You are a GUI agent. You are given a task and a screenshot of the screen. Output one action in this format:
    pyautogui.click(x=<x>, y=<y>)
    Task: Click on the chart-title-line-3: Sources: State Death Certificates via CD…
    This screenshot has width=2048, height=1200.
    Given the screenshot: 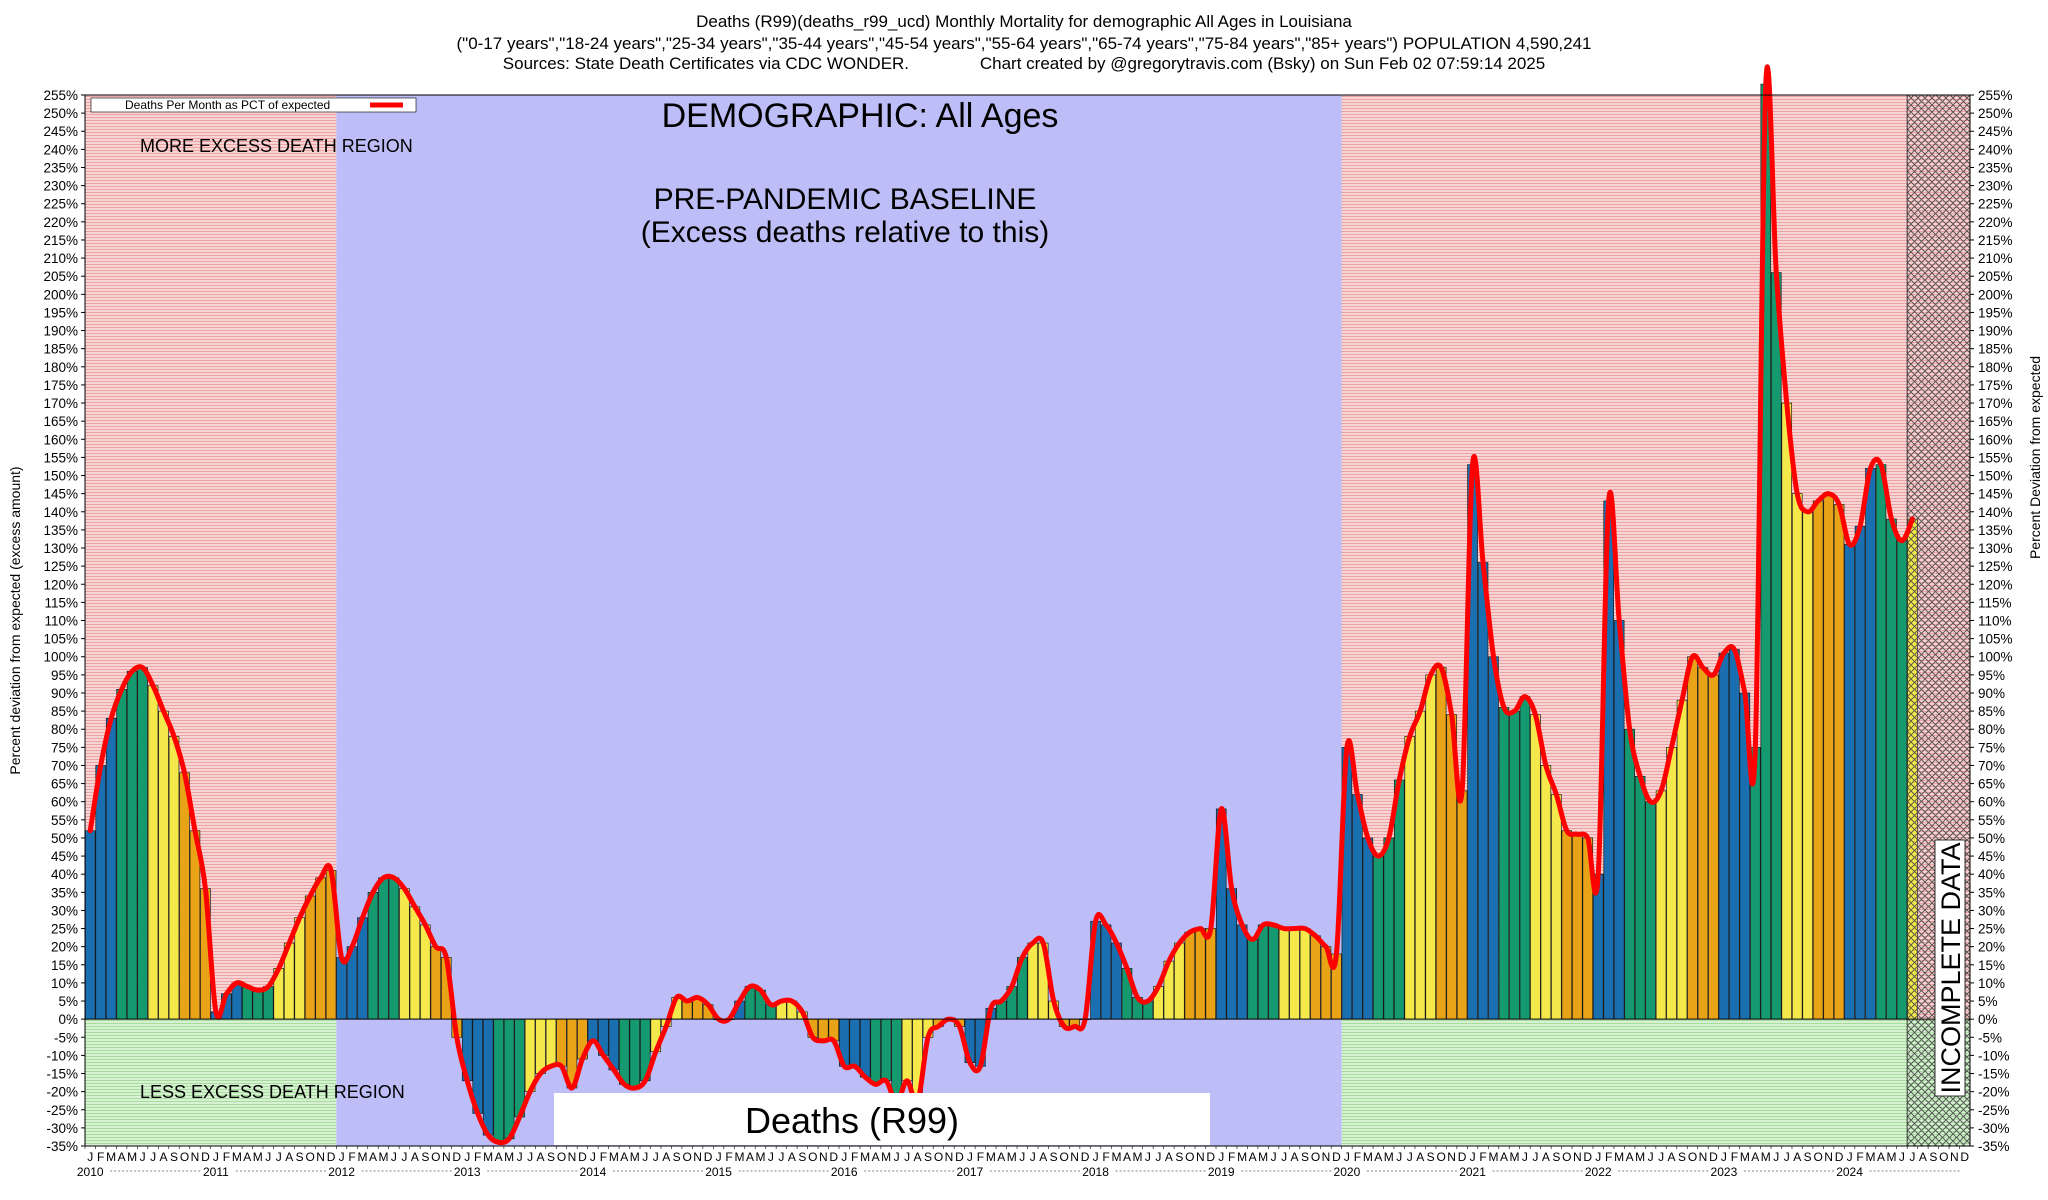 What is the action you would take?
    pyautogui.click(x=1024, y=63)
    